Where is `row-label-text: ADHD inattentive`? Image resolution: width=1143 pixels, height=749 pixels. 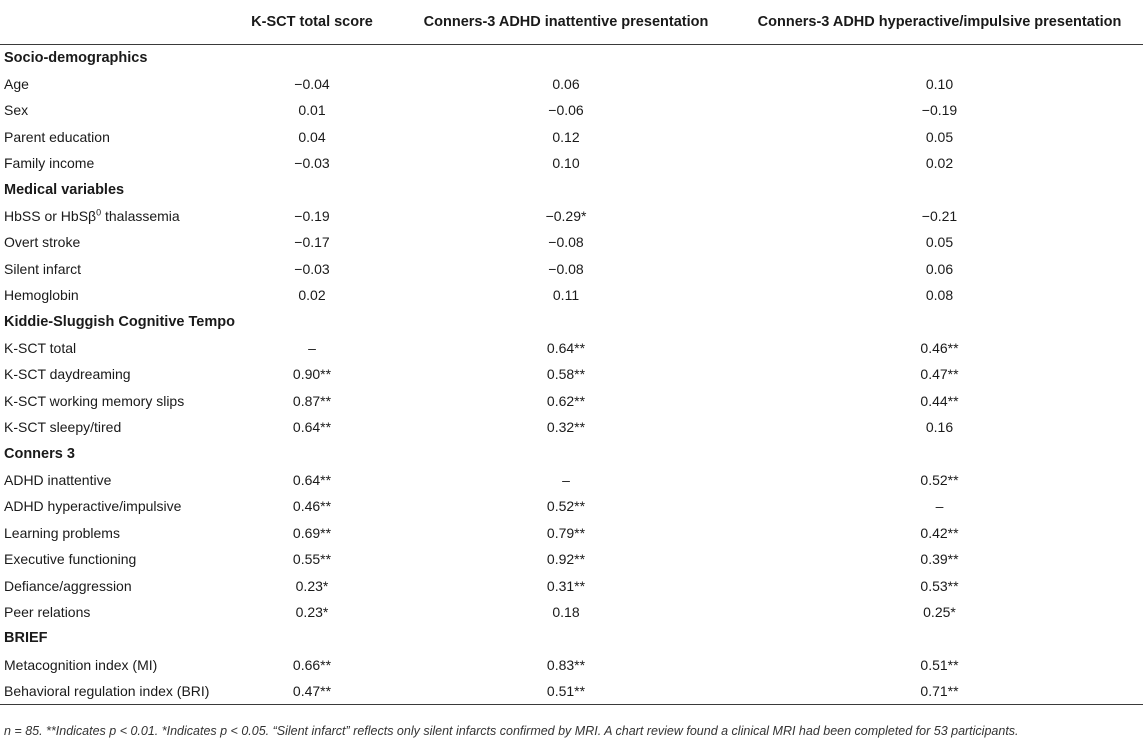 row-label-text: ADHD inattentive is located at coordinates (58, 479).